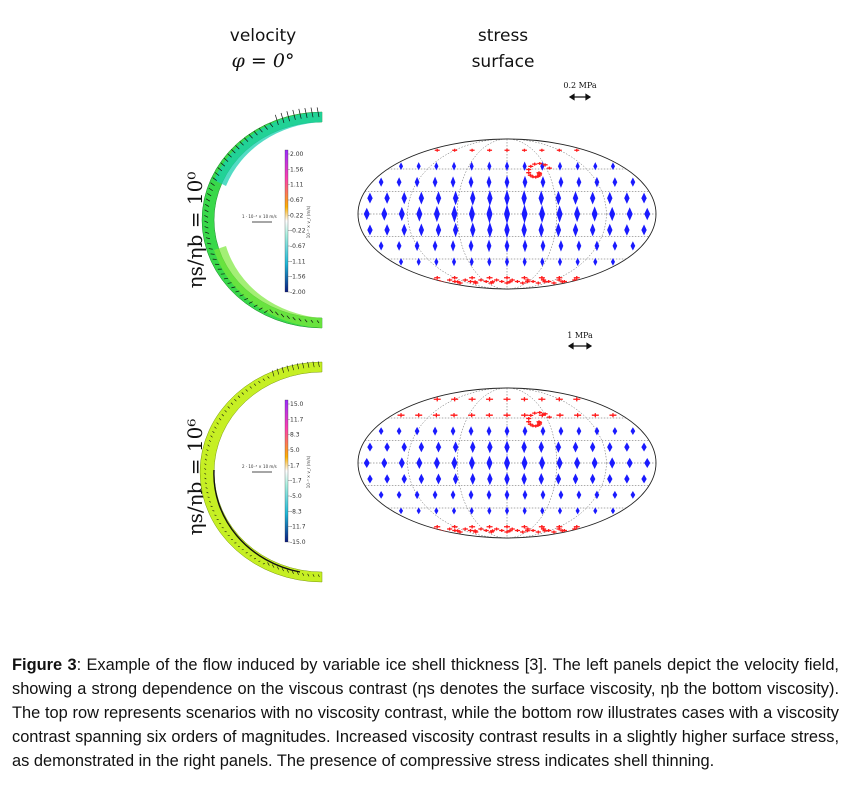 The image size is (856, 795). Describe the element at coordinates (297, 404) in the screenshot. I see `colorbar-tick-label: 15.0` at that location.